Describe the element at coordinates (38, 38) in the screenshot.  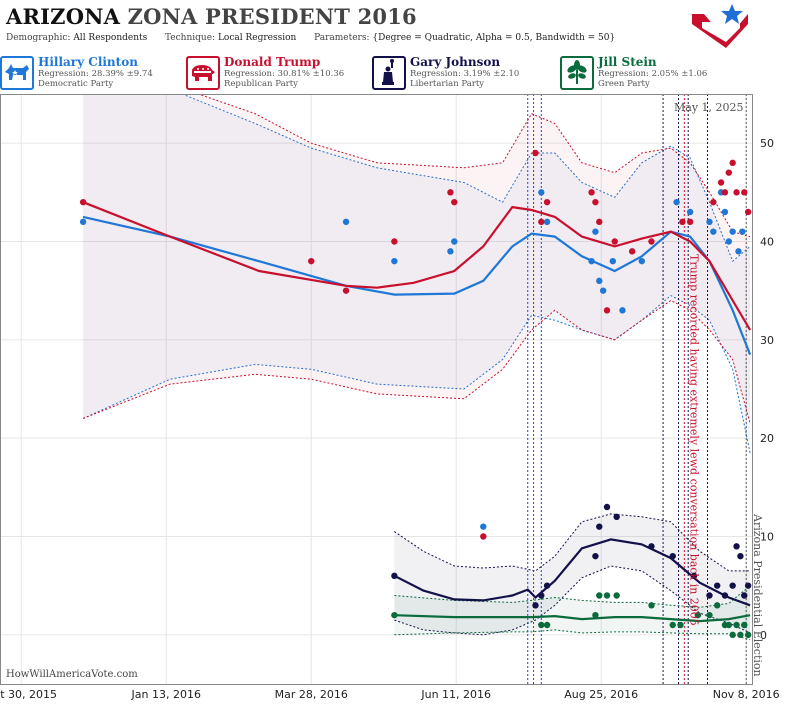
I see `demographic-label: Demographic:` at that location.